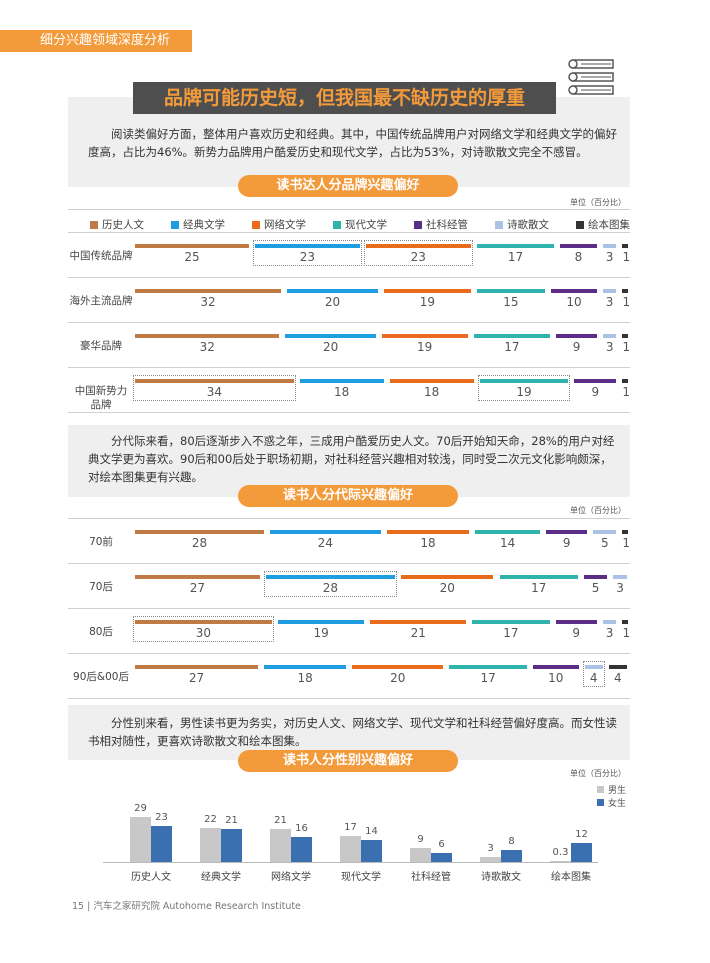  Describe the element at coordinates (301, 829) in the screenshot. I see `data-label: 16` at that location.